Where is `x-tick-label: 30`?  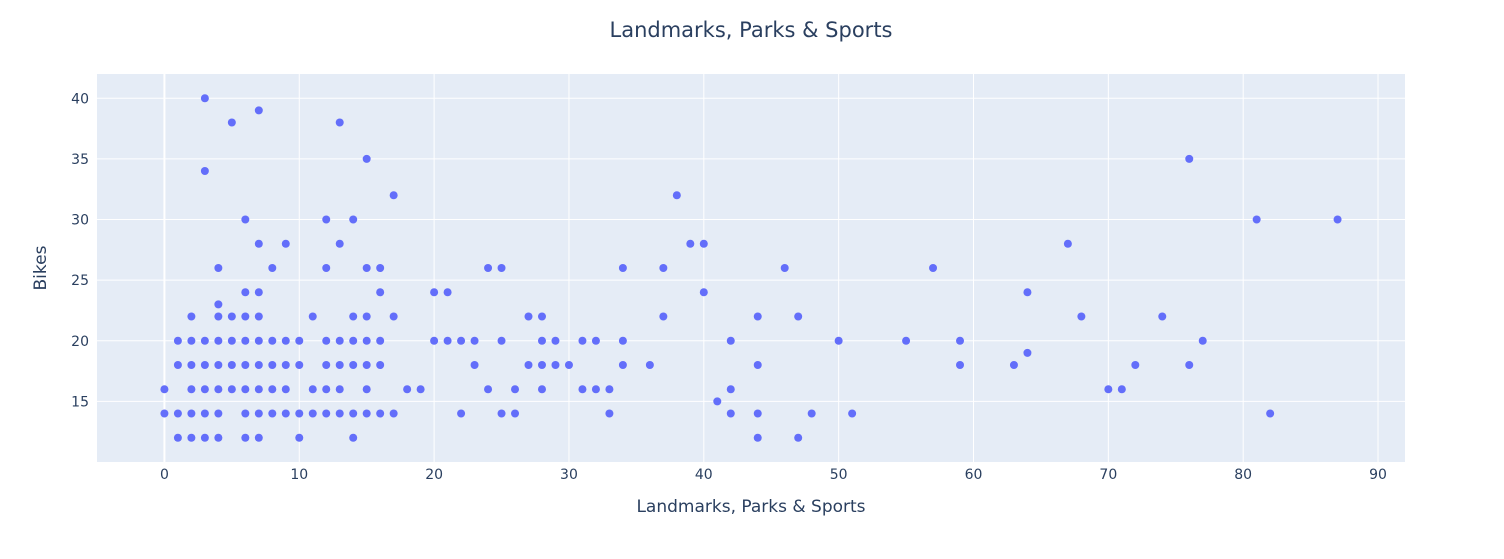 x-tick-label: 30 is located at coordinates (569, 475).